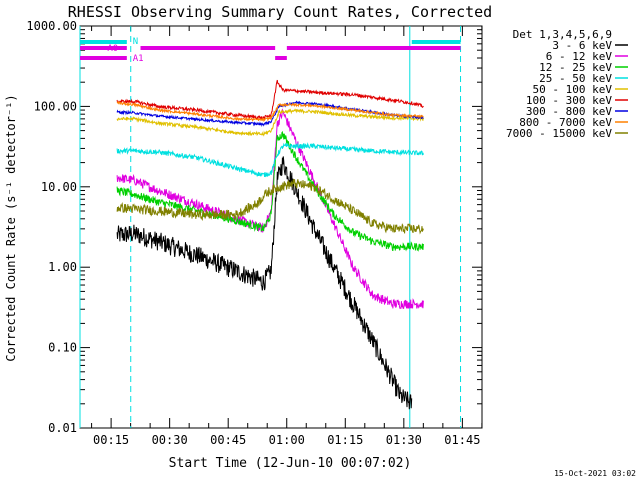  What do you see at coordinates (111, 440) in the screenshot?
I see `x-tick-label: 00:15` at bounding box center [111, 440].